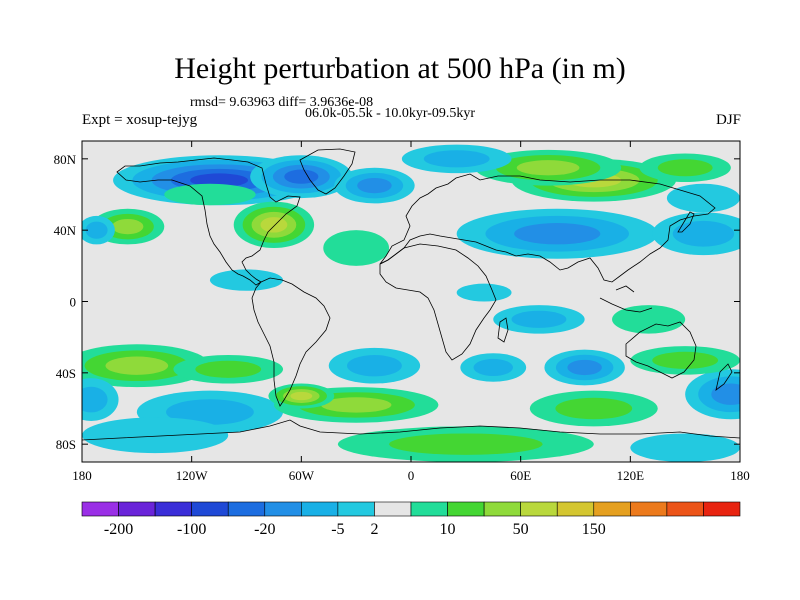 The height and width of the screenshot is (600, 800). I want to click on coast-japan, so click(686, 222).